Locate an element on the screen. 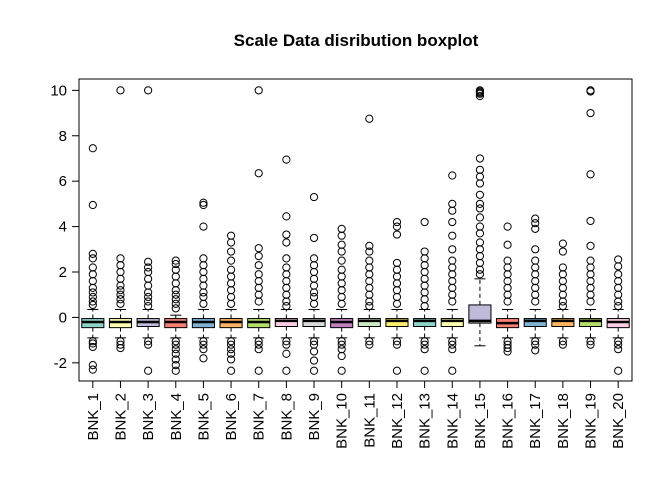 Image resolution: width=672 pixels, height=480 pixels. x-tick-label: BNK_8 is located at coordinates (286, 417).